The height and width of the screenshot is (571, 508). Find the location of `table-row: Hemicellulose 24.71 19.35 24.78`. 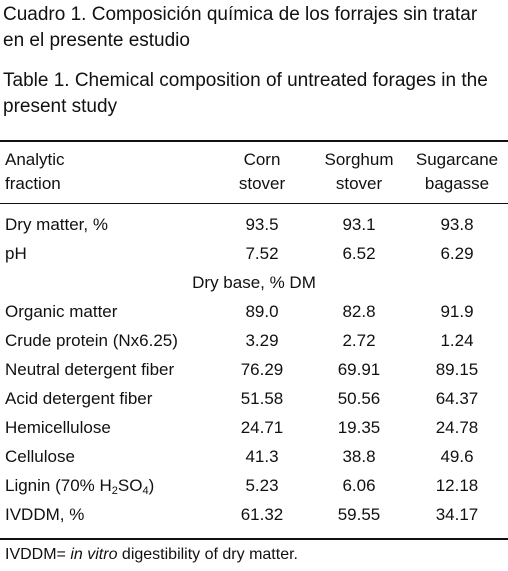

table-row: Hemicellulose 24.71 19.35 24.78 is located at coordinates (254, 427).